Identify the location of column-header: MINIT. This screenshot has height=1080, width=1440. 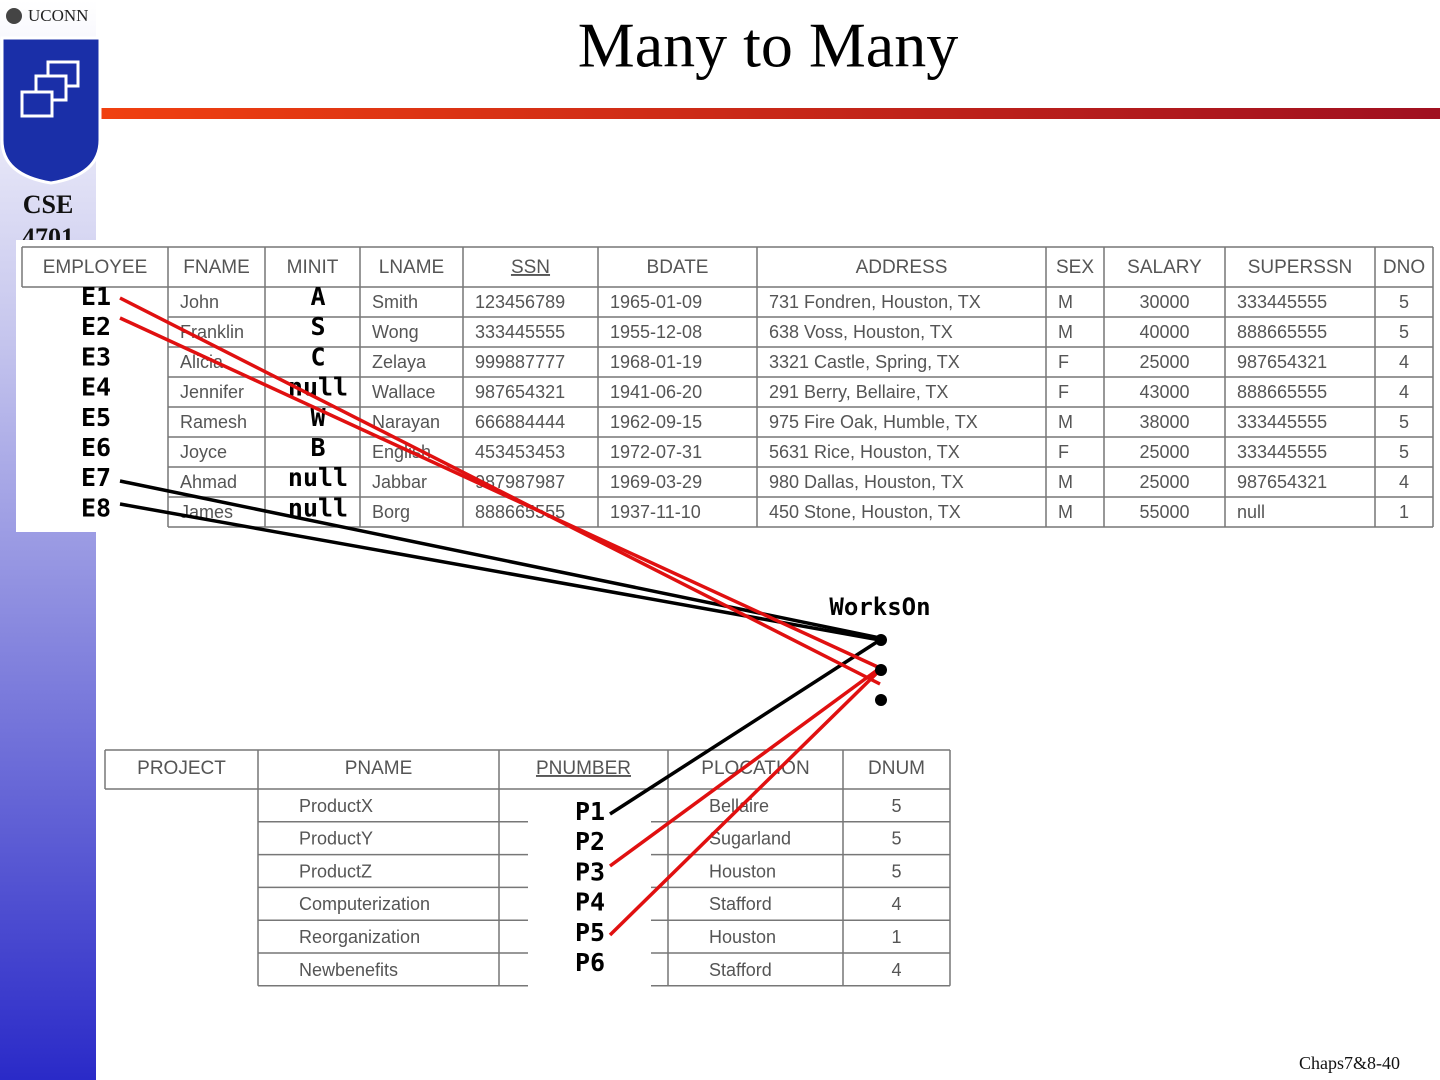
(313, 267).